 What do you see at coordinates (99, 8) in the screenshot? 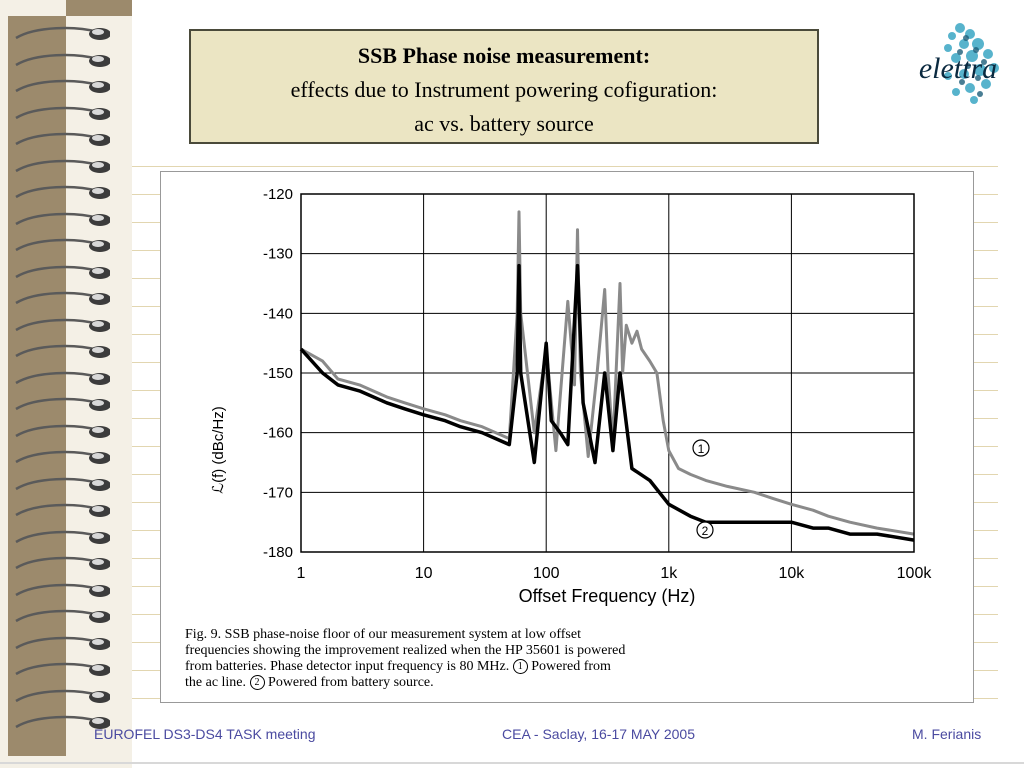
I see `binder-top` at bounding box center [99, 8].